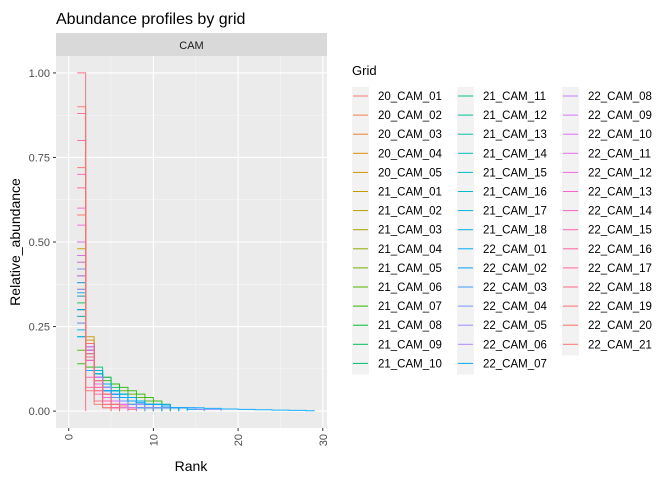 This screenshot has width=672, height=480. What do you see at coordinates (70, 437) in the screenshot?
I see `x-tick-label: 0` at bounding box center [70, 437].